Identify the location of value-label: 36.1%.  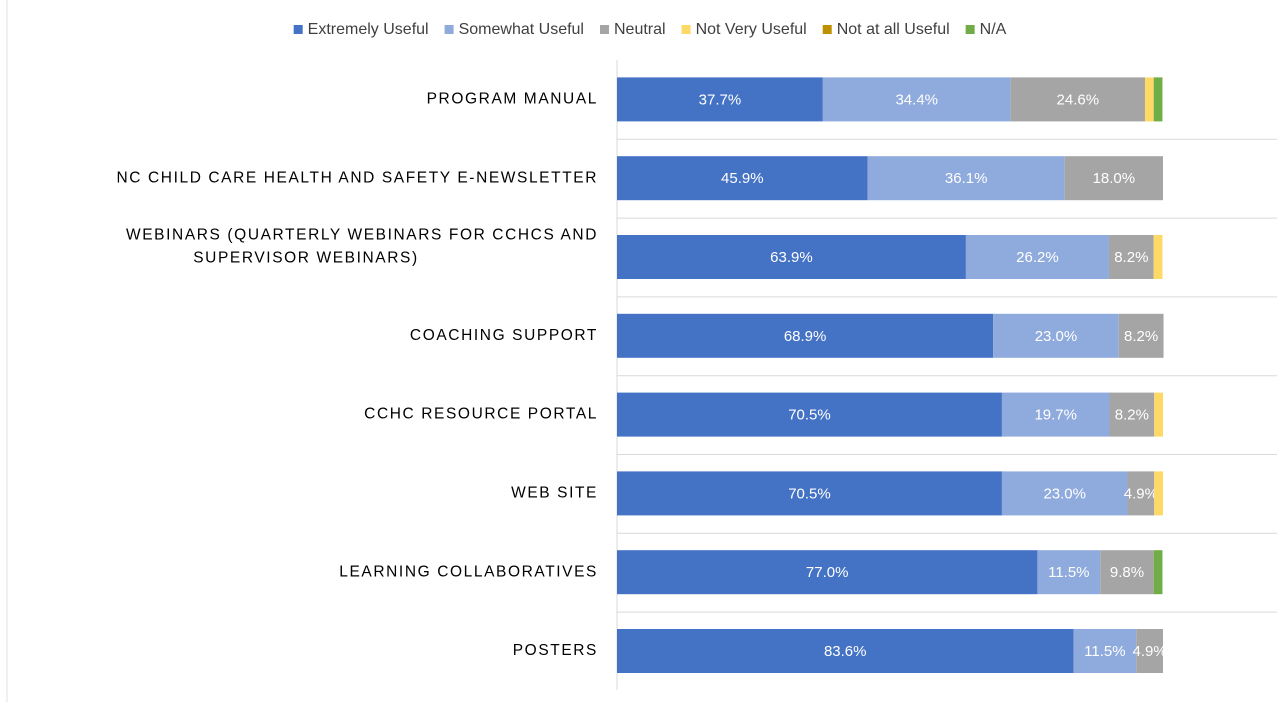
(966, 178).